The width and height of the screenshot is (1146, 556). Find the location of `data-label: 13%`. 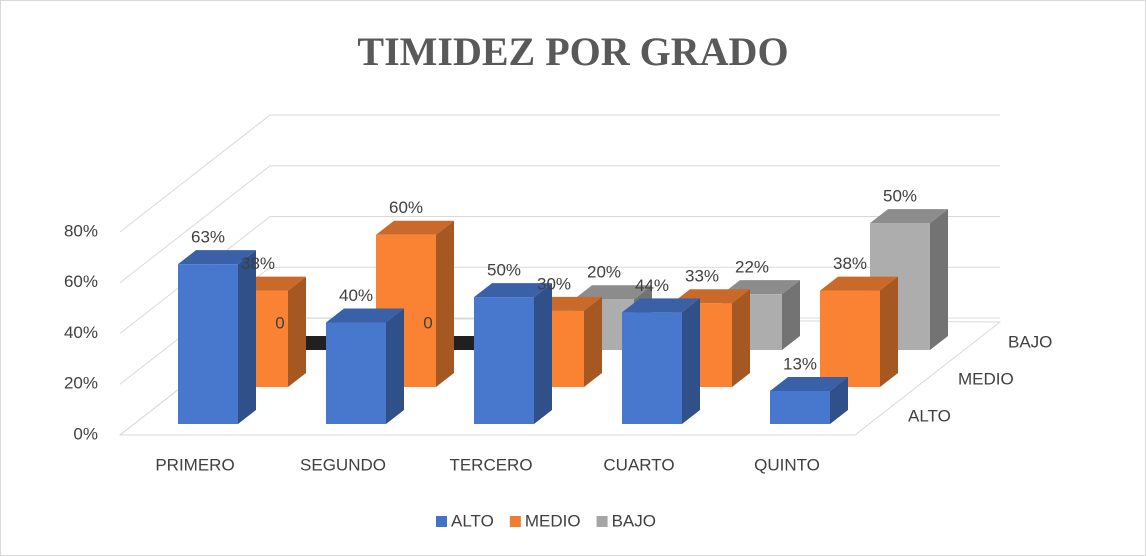

data-label: 13% is located at coordinates (800, 363).